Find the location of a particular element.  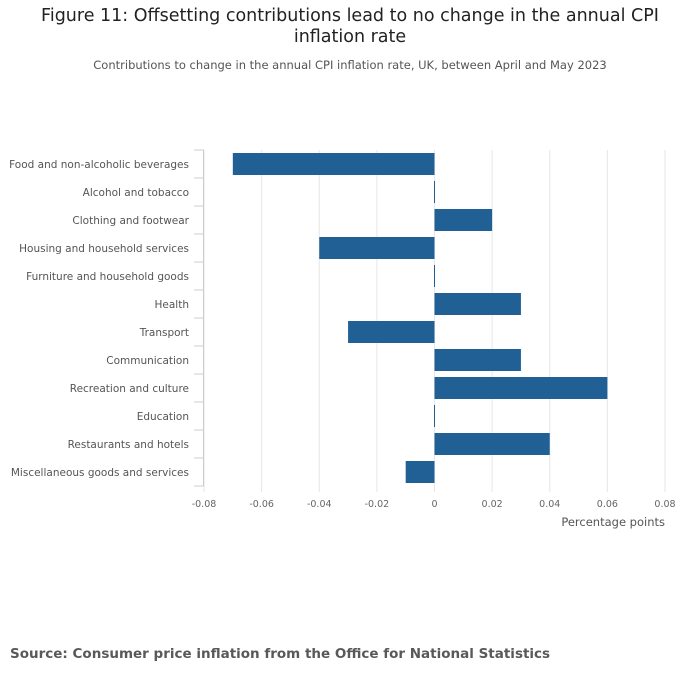

x-tick-label: 0.04 is located at coordinates (549, 504).